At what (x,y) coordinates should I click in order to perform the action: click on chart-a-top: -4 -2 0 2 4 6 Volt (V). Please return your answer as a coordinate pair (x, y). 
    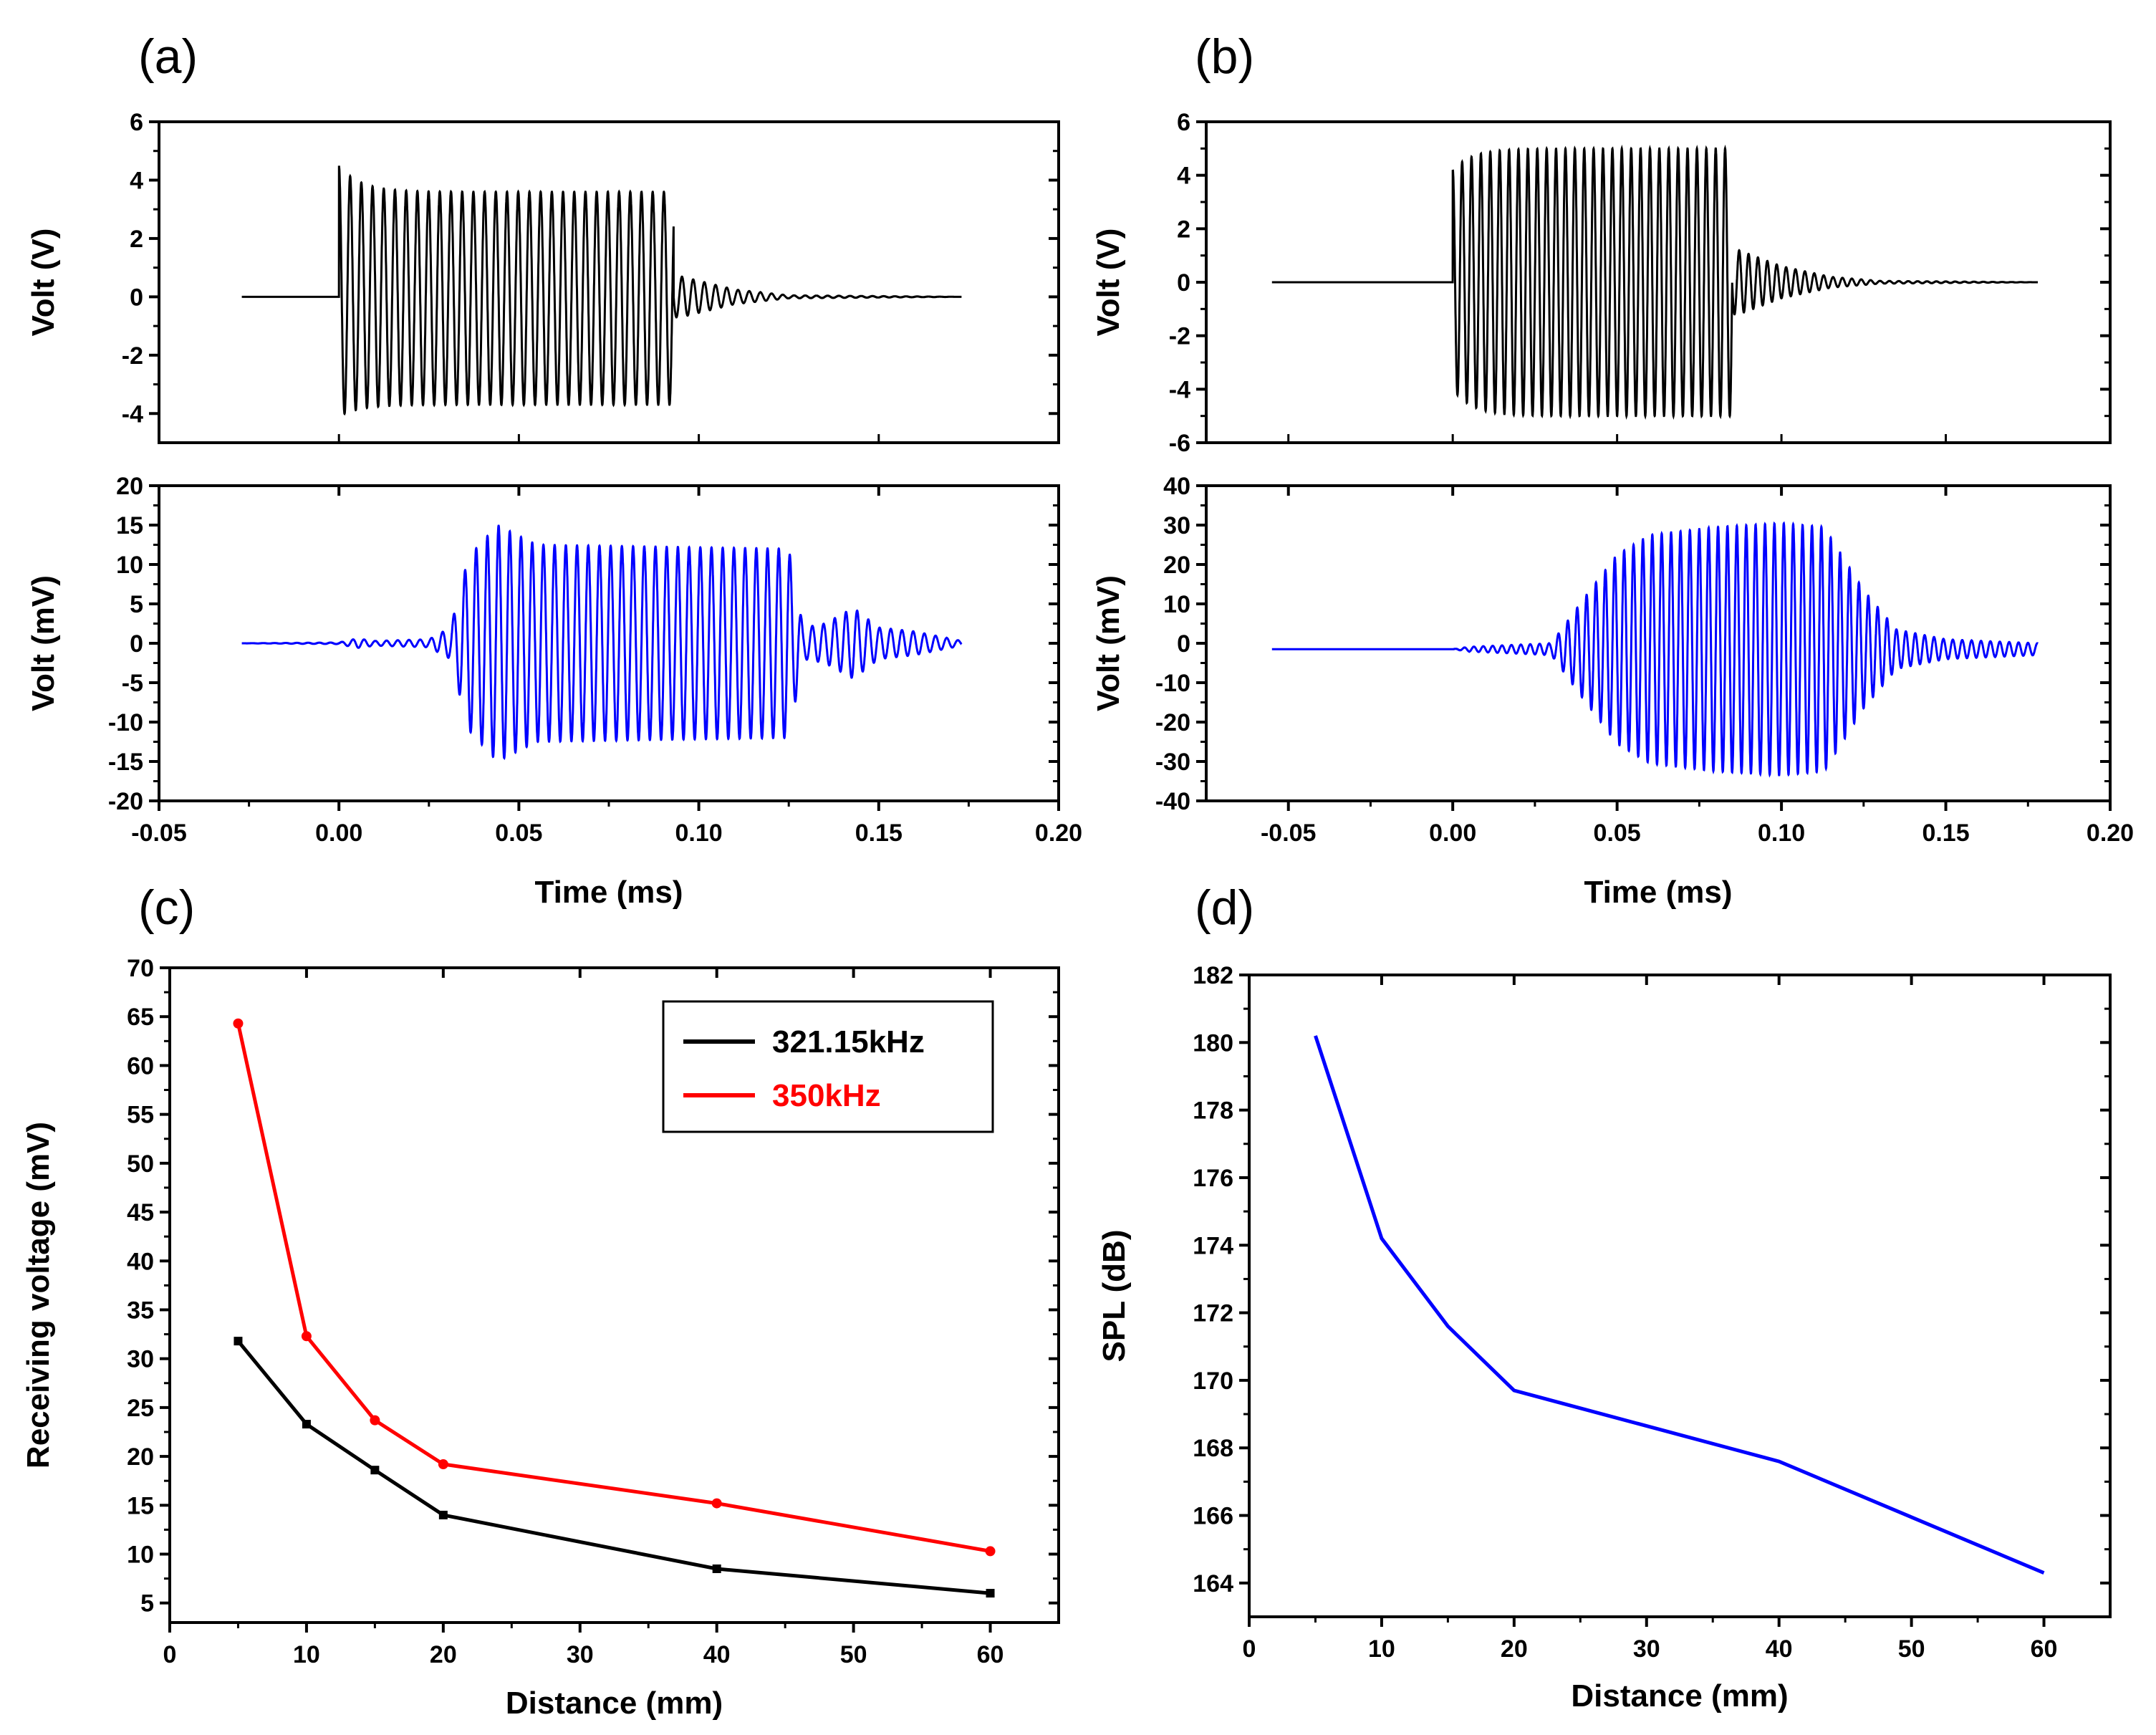
    Looking at the image, I should click on (543, 276).